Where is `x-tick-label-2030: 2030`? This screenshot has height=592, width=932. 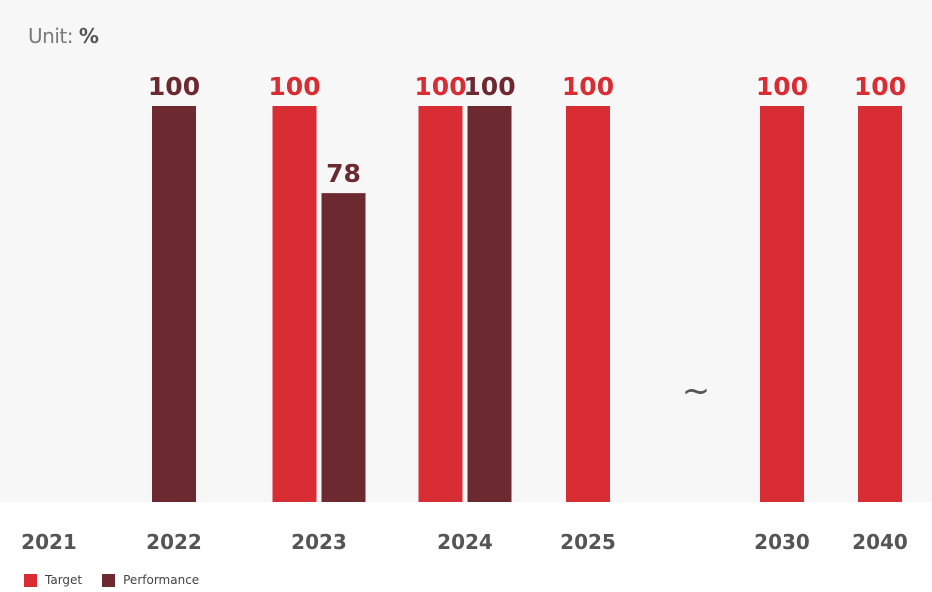 x-tick-label-2030: 2030 is located at coordinates (782, 542).